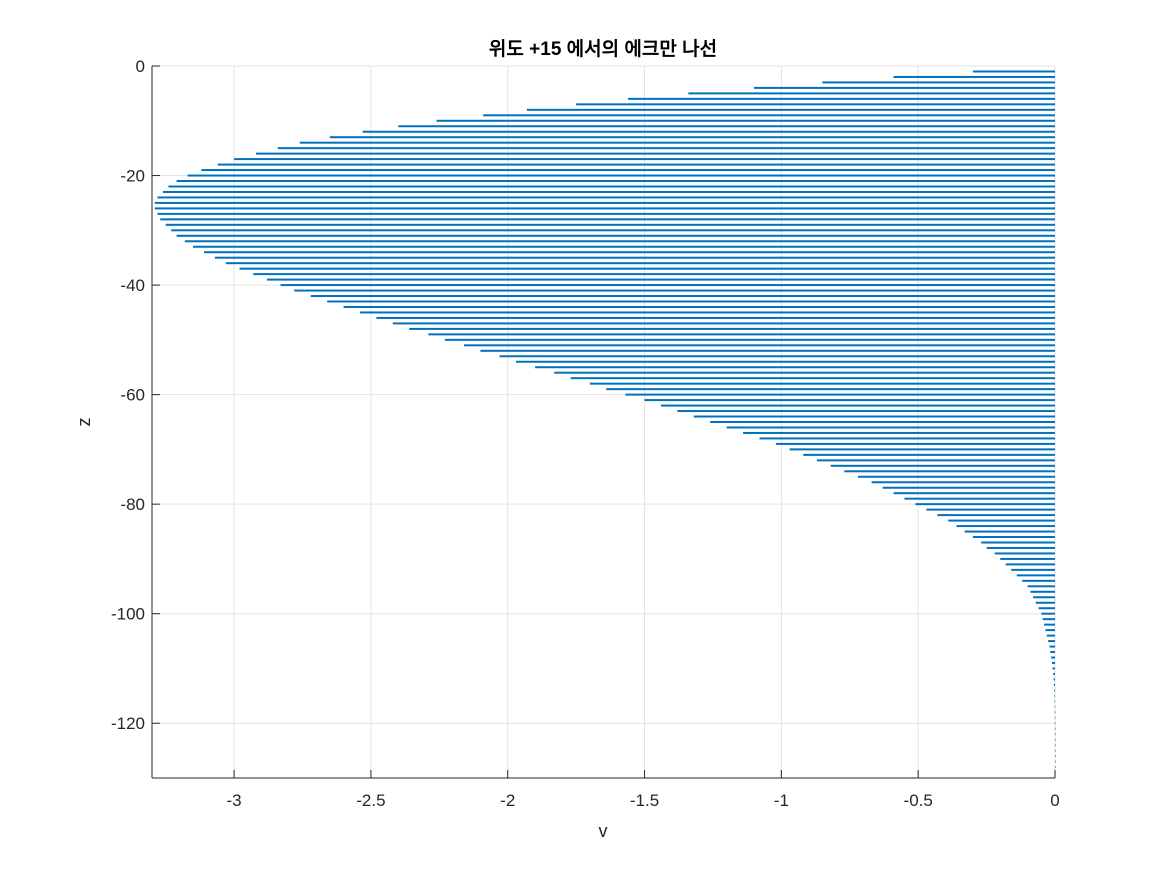 This screenshot has width=1167, height=875. I want to click on y-tick-label: -100, so click(128, 614).